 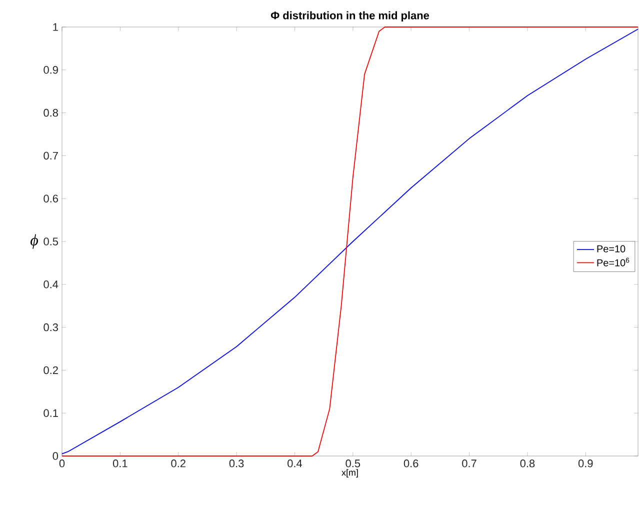 What do you see at coordinates (353, 464) in the screenshot?
I see `x-tick-label: 0.5` at bounding box center [353, 464].